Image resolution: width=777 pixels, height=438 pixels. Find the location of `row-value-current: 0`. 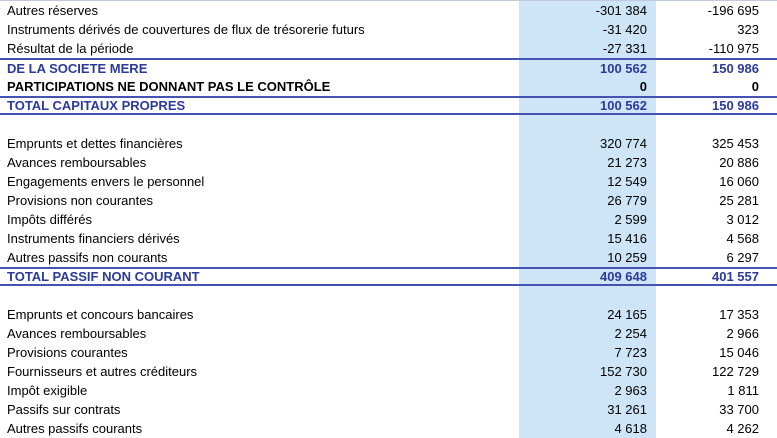

row-value-current: 0 is located at coordinates (643, 86).